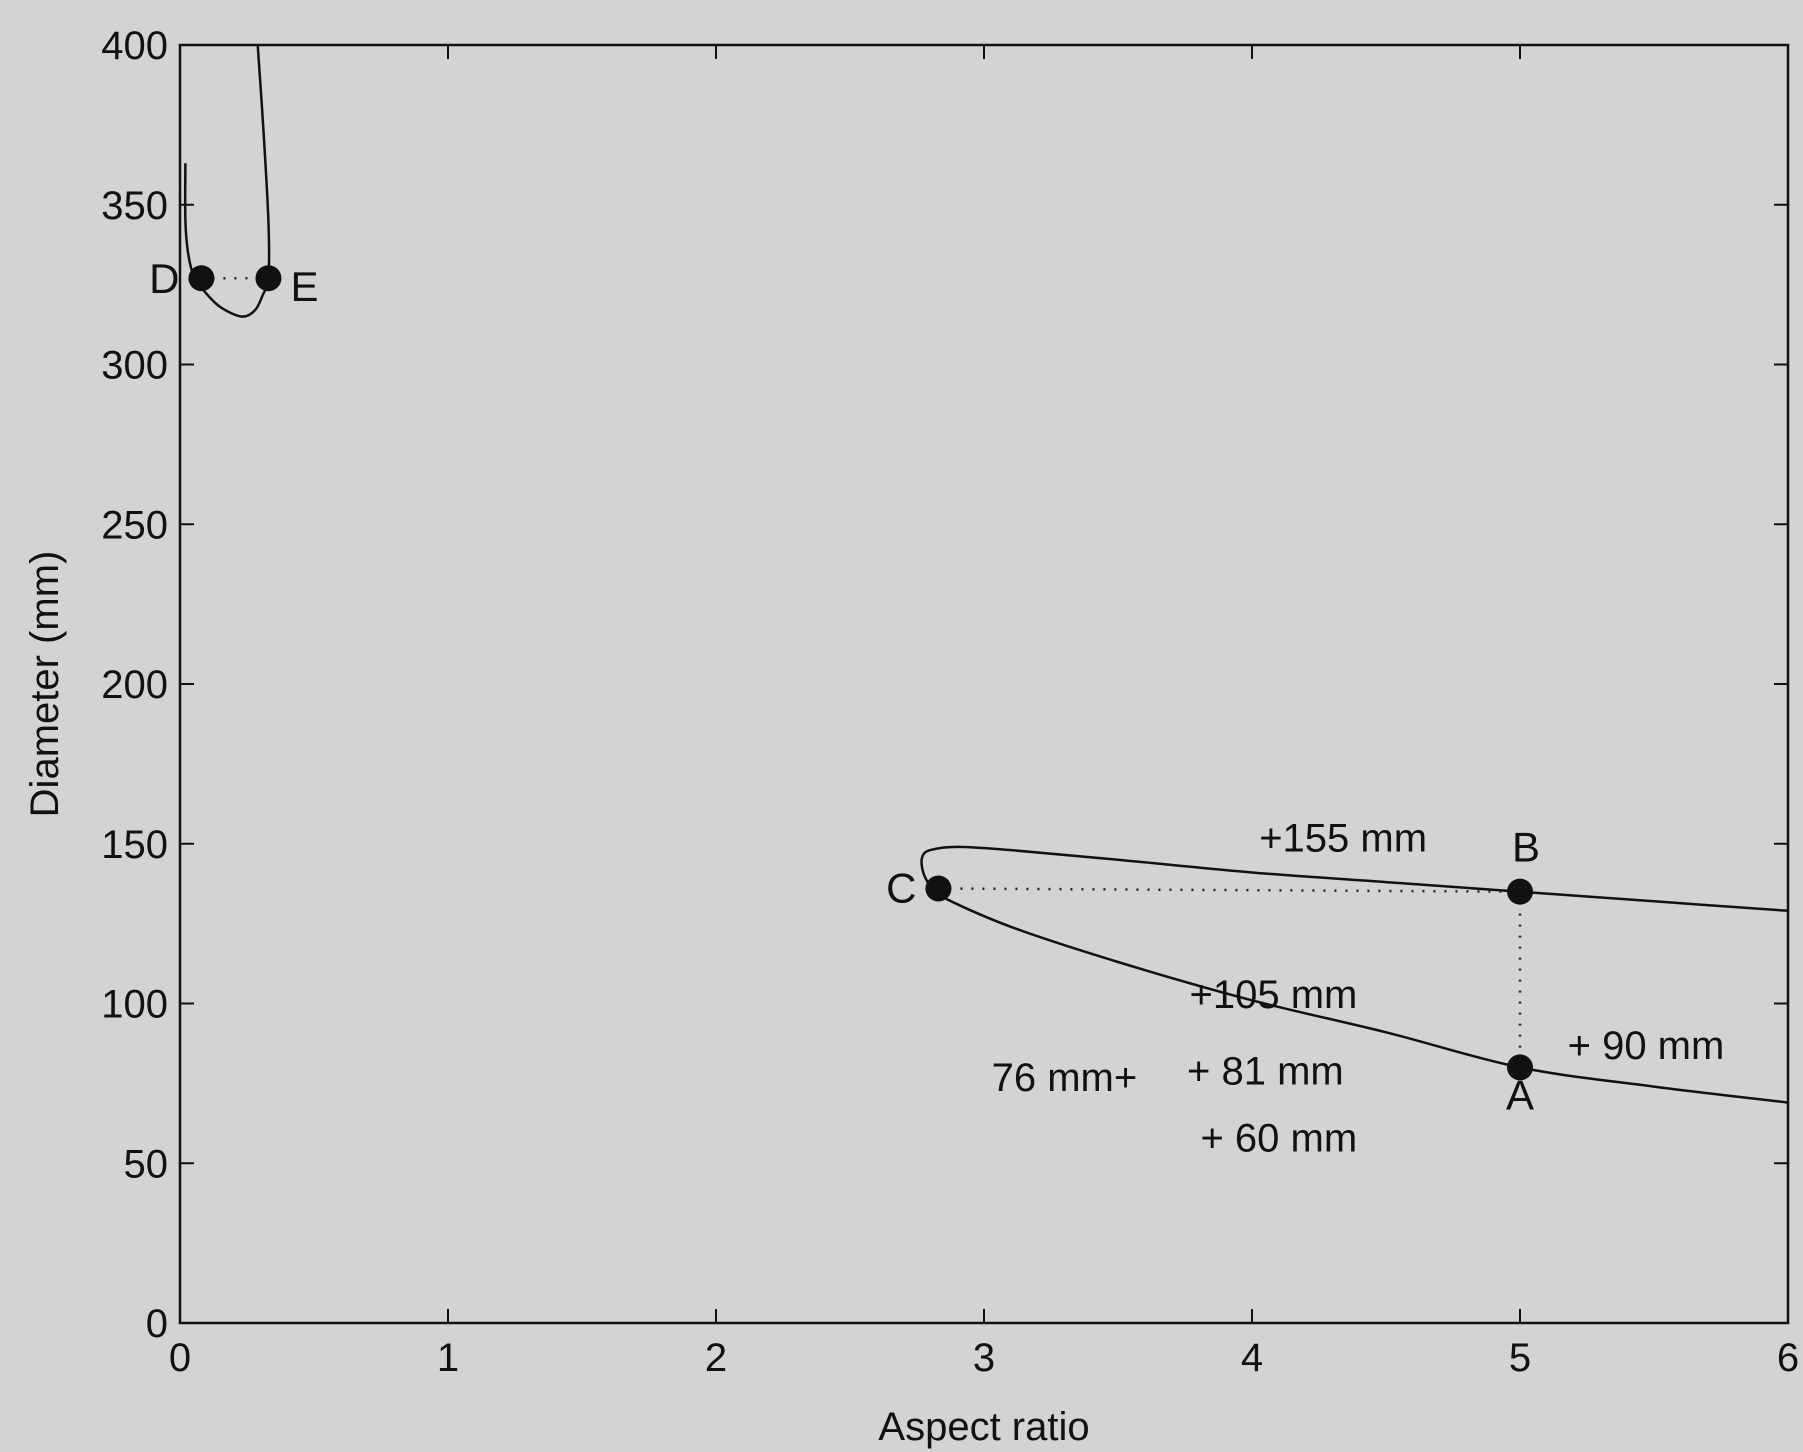 The image size is (1803, 1452). Describe the element at coordinates (134, 366) in the screenshot. I see `y-tick-label: 300` at that location.